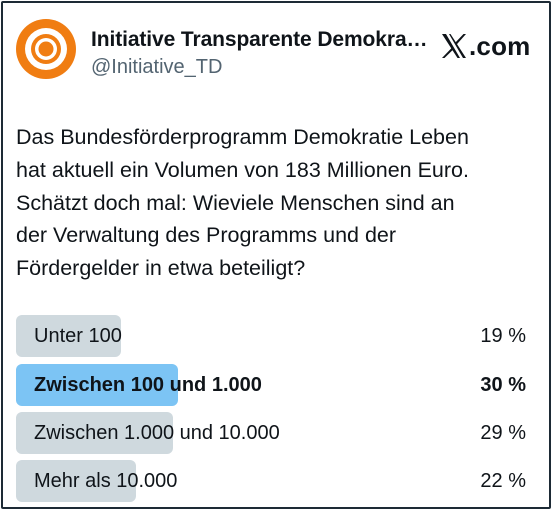 The width and height of the screenshot is (556, 514). I want to click on x-brand: .com, so click(485, 46).